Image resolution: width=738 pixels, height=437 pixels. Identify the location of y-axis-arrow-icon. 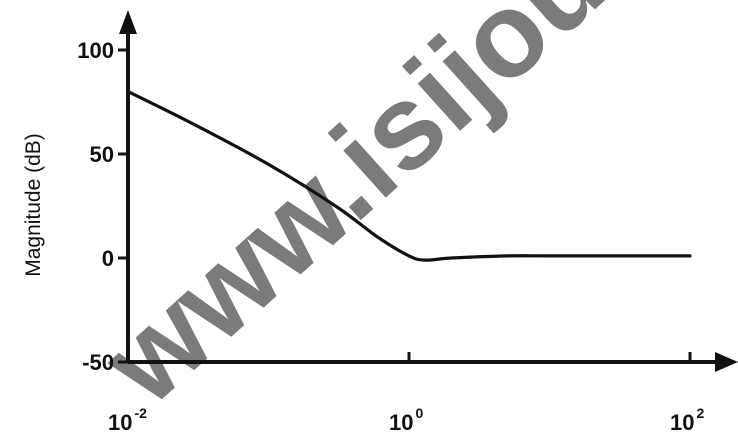
(128, 22).